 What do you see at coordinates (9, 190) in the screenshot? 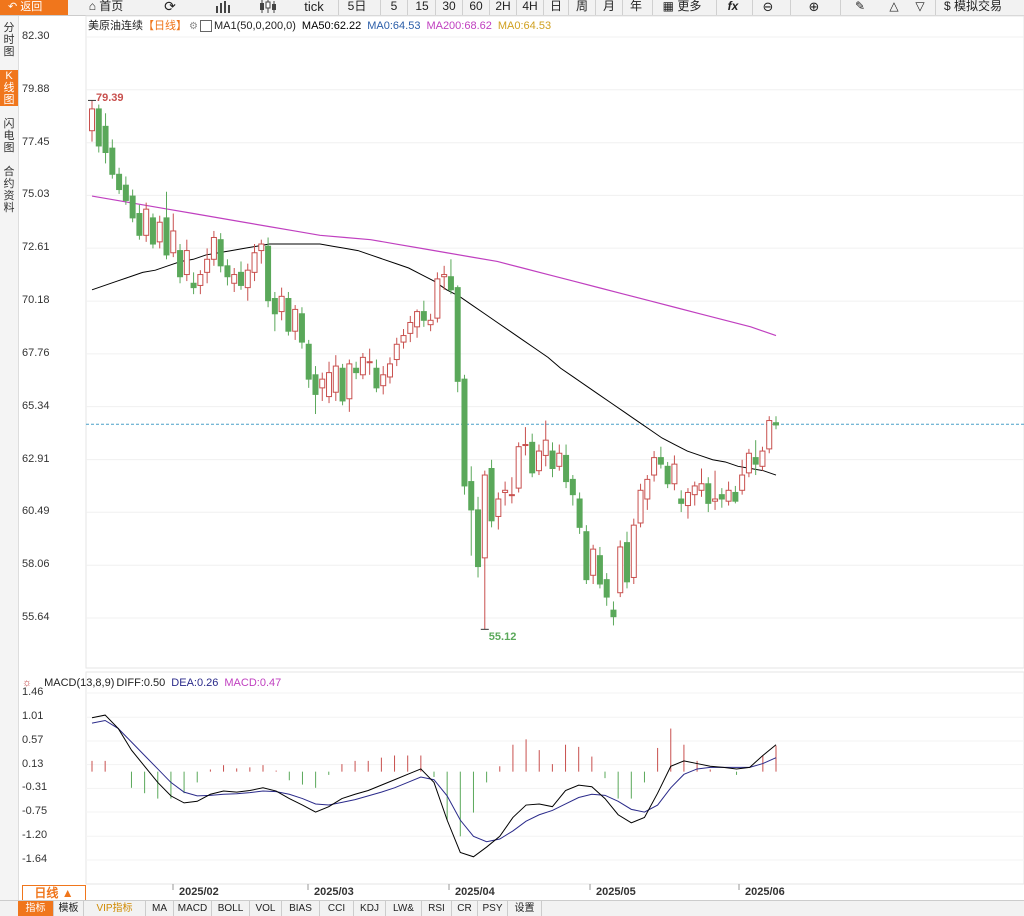
I see `sidebar-tab-contract-info: 合约资料` at bounding box center [9, 190].